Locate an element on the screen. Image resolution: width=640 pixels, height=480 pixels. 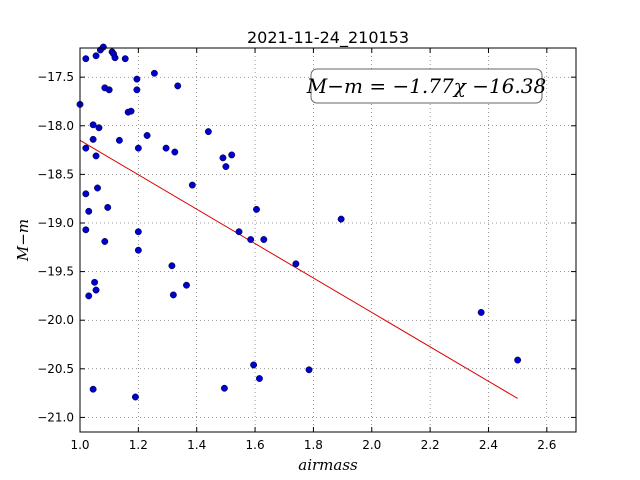
x-tick-label: 1.2 is located at coordinates (138, 445).